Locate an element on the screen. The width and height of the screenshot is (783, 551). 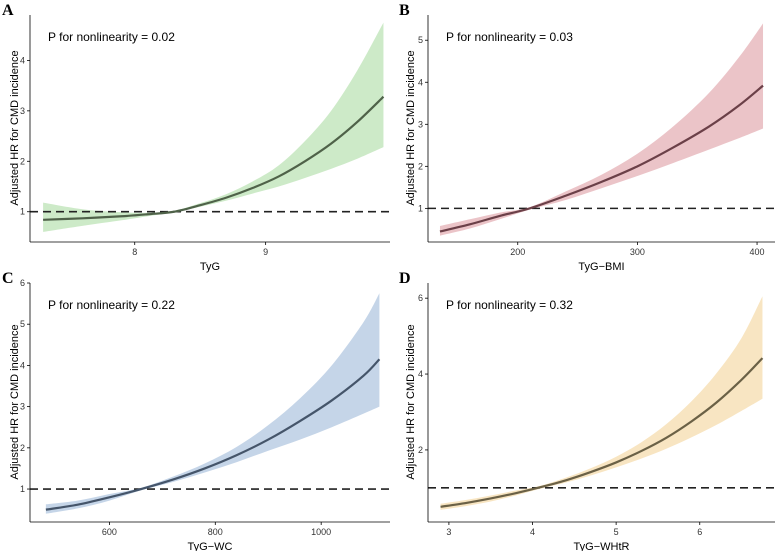
x-tick-label: 600 is located at coordinates (109, 532).